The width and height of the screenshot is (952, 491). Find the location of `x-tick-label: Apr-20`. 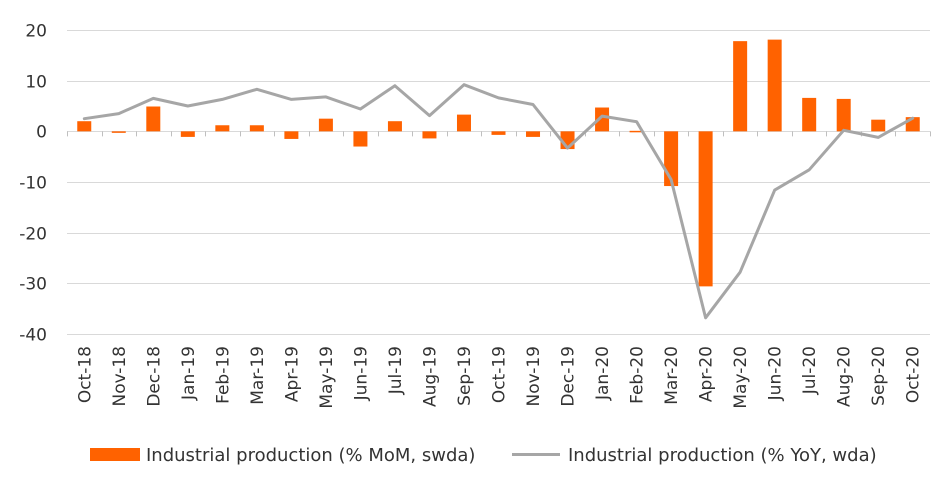

x-tick-label: Apr-20 is located at coordinates (707, 374).